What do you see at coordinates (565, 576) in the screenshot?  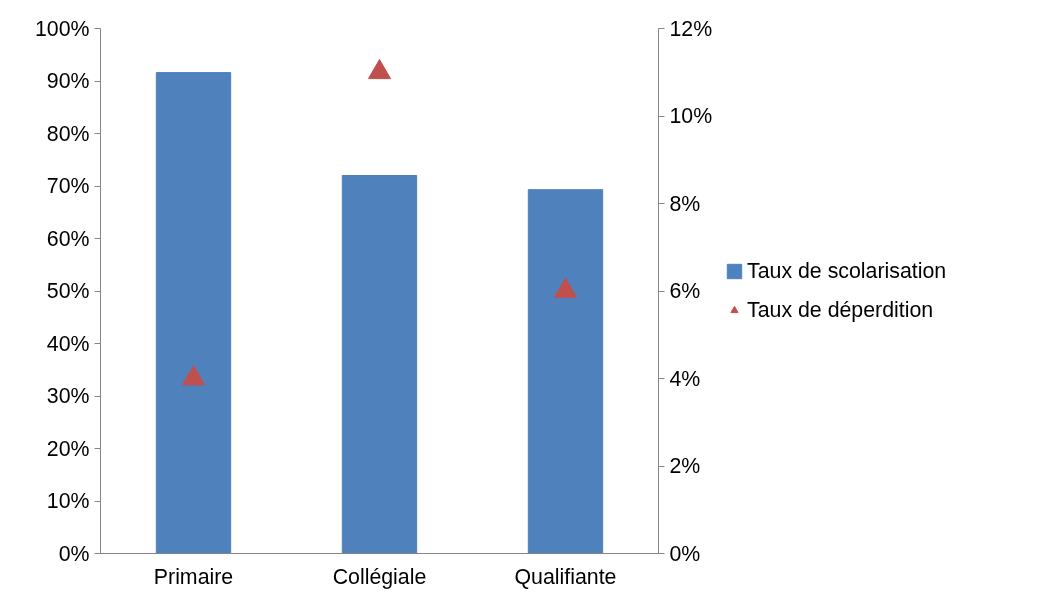 I see `x-tick-label: Qualifiante` at bounding box center [565, 576].